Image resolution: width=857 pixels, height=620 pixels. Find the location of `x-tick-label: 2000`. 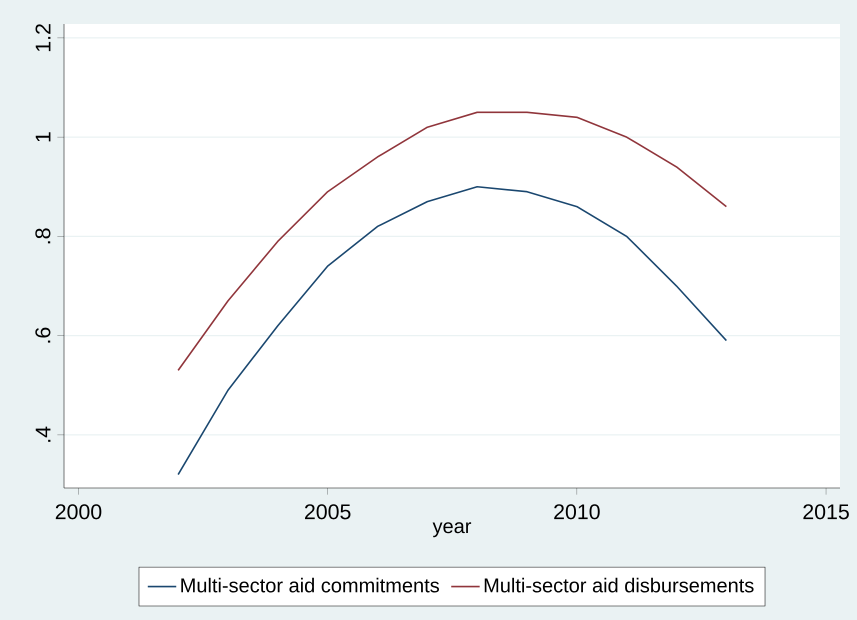

x-tick-label: 2000 is located at coordinates (79, 512).